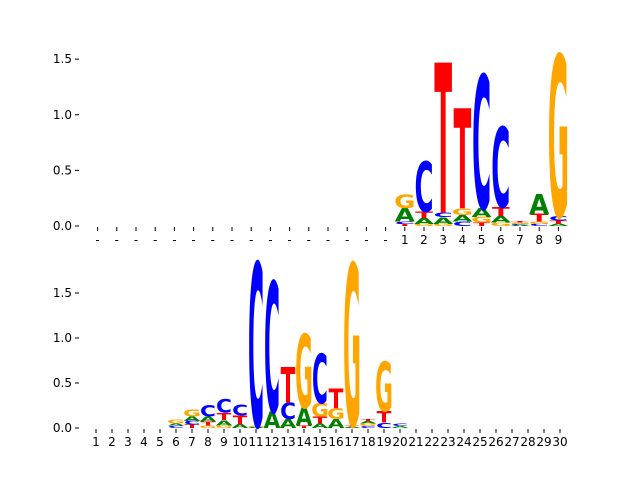  Describe the element at coordinates (128, 442) in the screenshot. I see `x-tick-label: 3` at that location.